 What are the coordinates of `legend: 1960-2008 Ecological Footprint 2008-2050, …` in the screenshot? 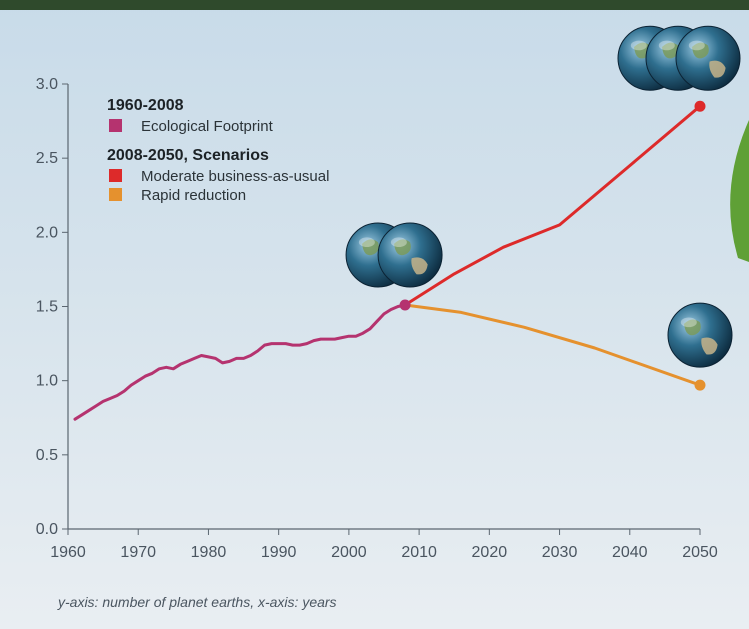 It's located at (218, 150).